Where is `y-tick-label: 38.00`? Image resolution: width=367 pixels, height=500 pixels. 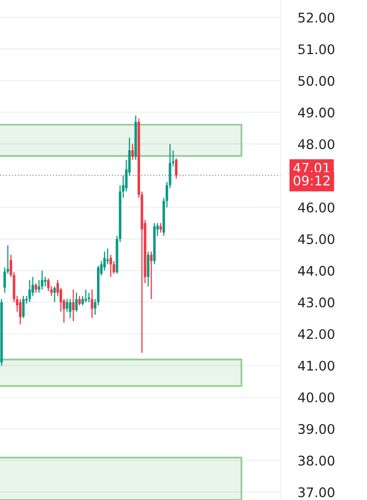 y-tick-label: 38.00 is located at coordinates (316, 461).